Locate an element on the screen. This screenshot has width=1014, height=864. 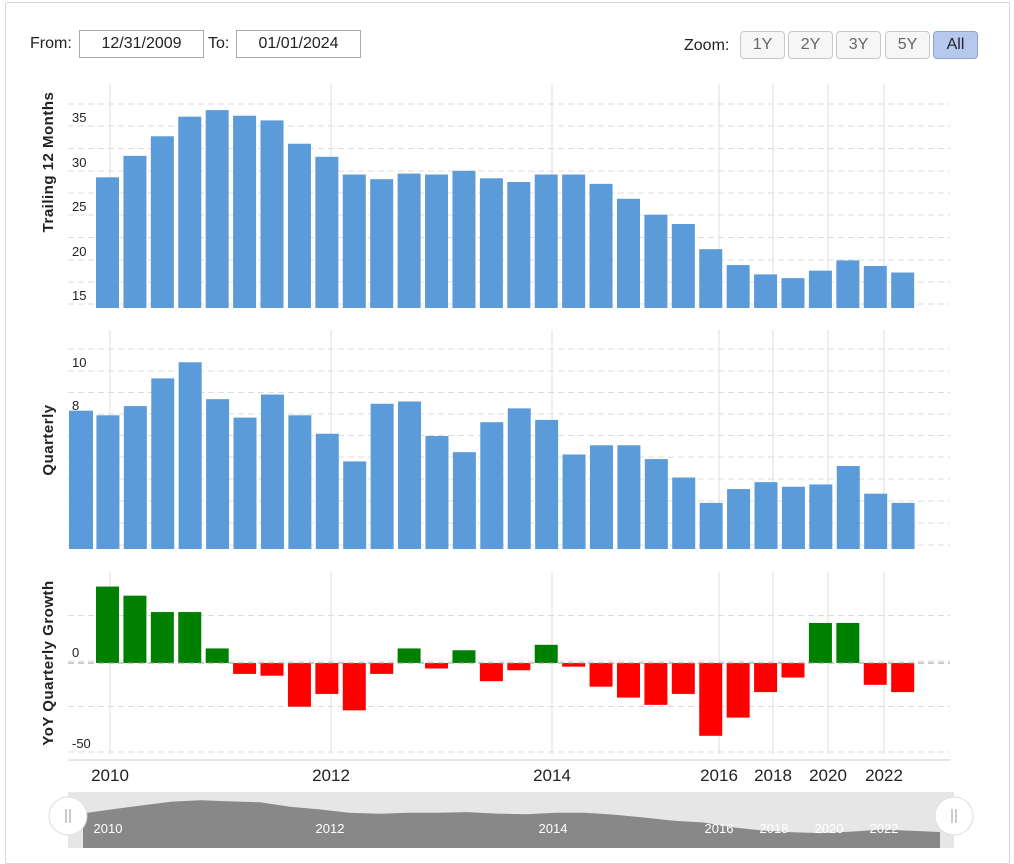
to-date-input is located at coordinates (298, 44).